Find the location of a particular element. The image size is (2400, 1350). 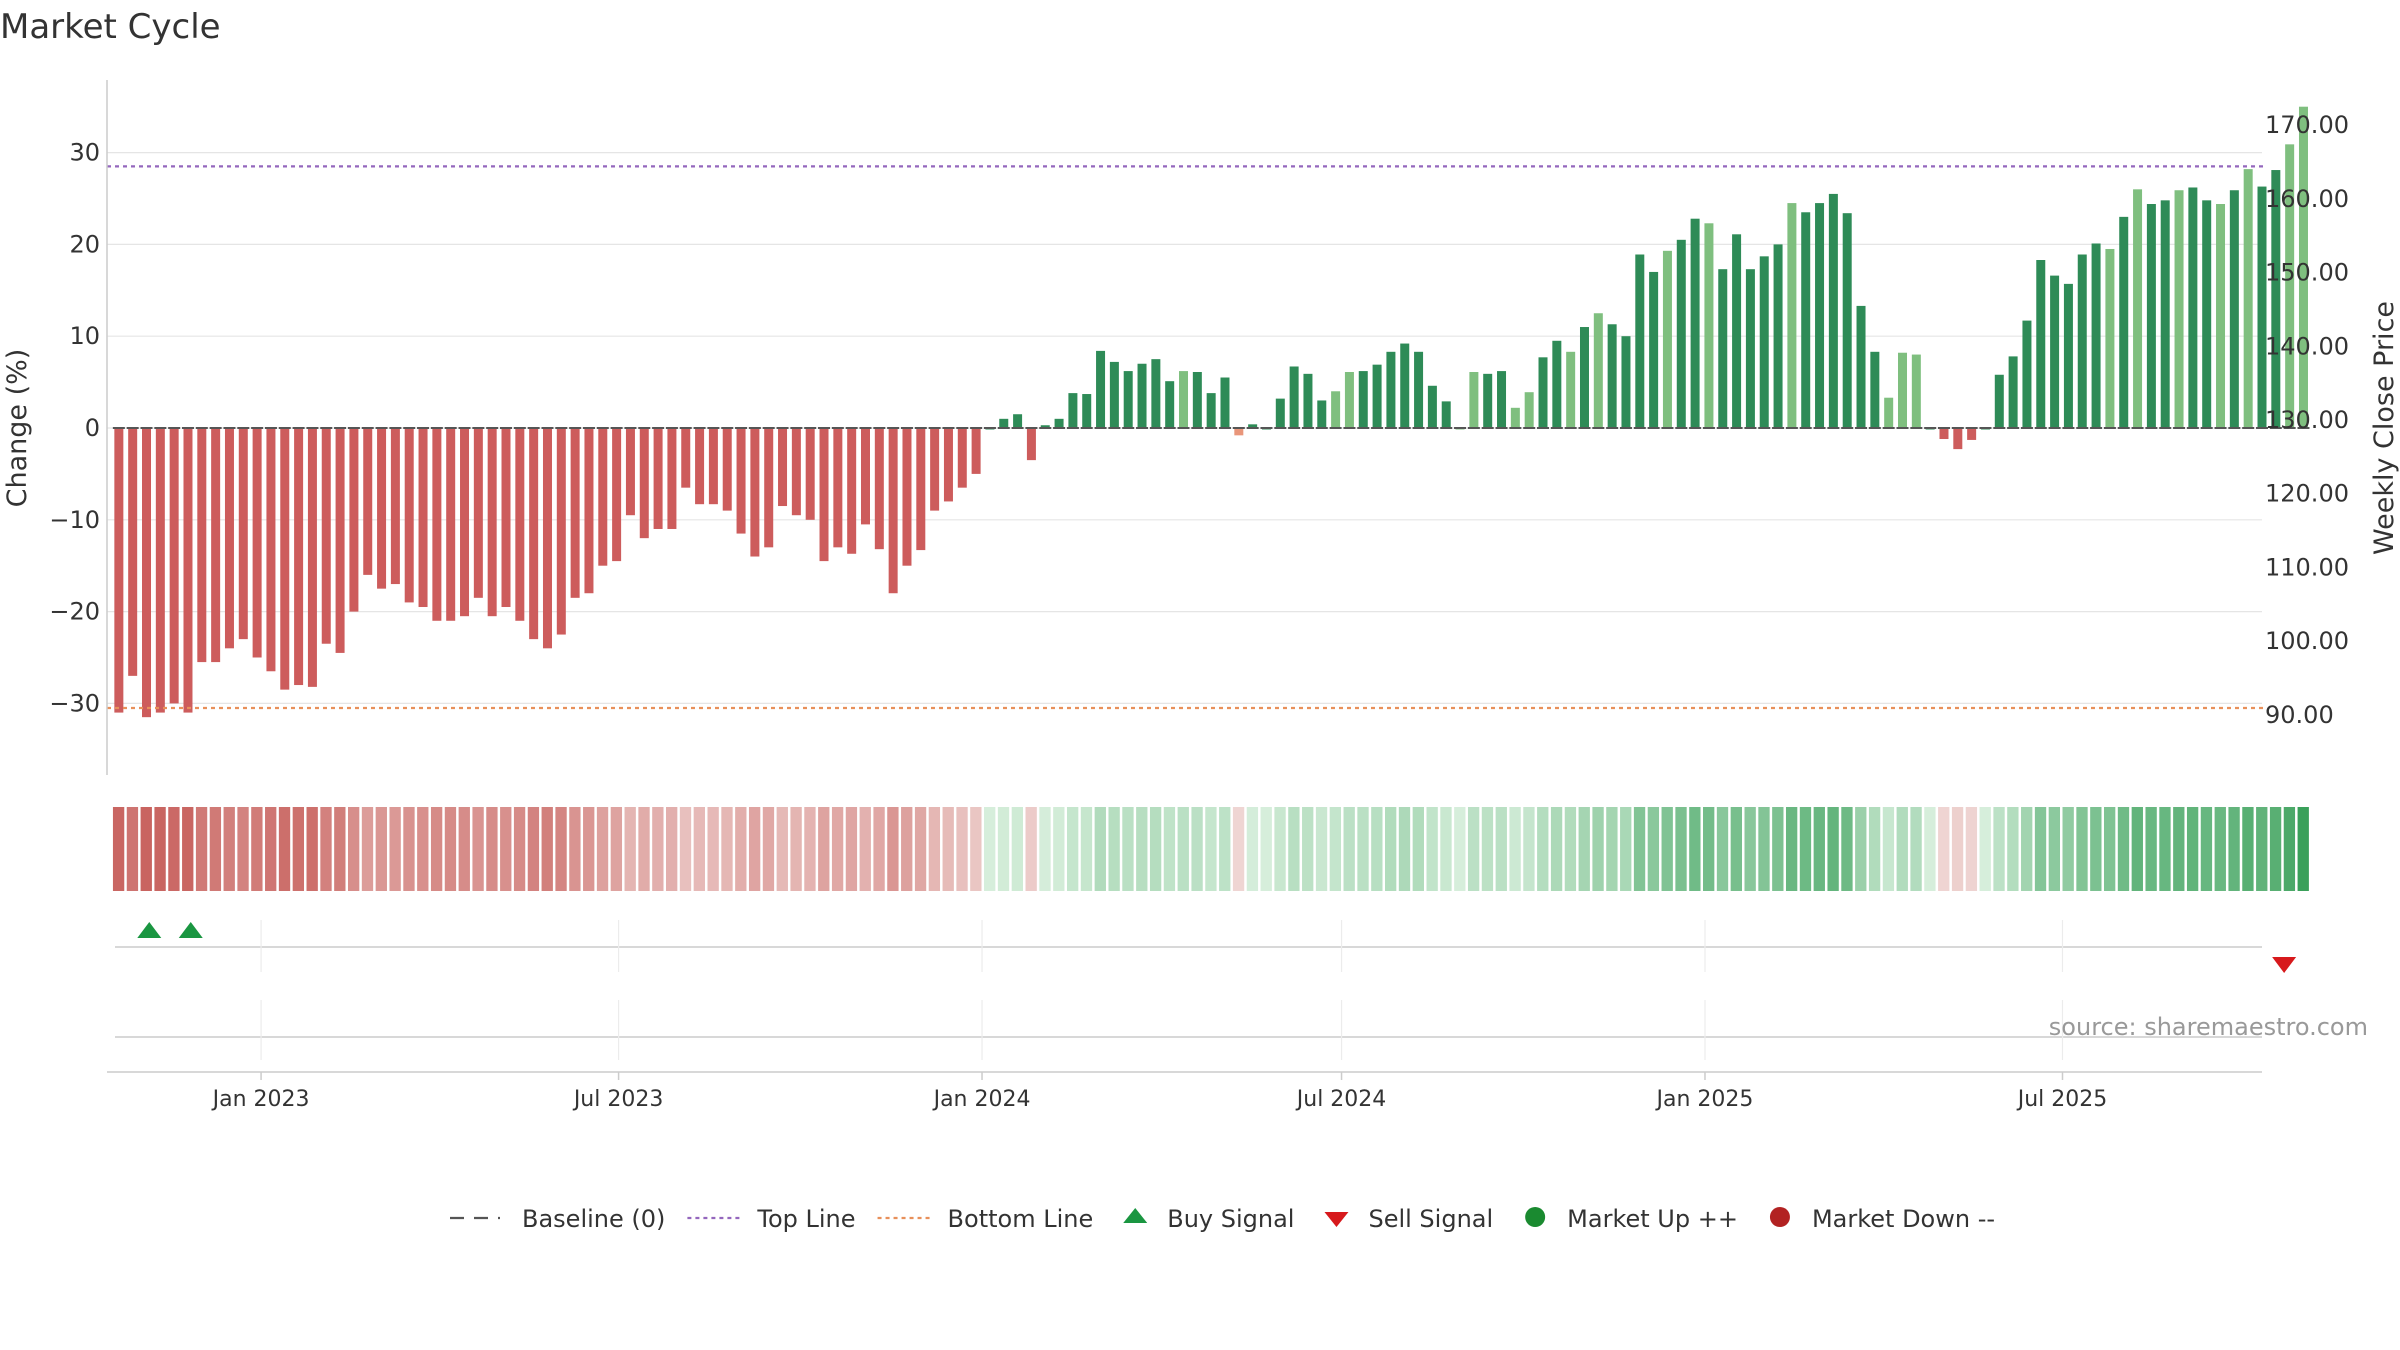

heat-strip is located at coordinates (1210, 849).